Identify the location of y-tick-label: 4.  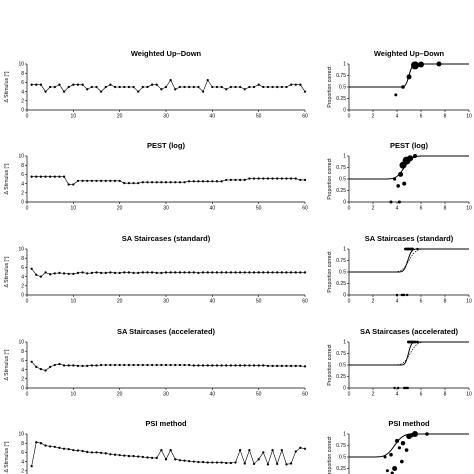
(22, 462).